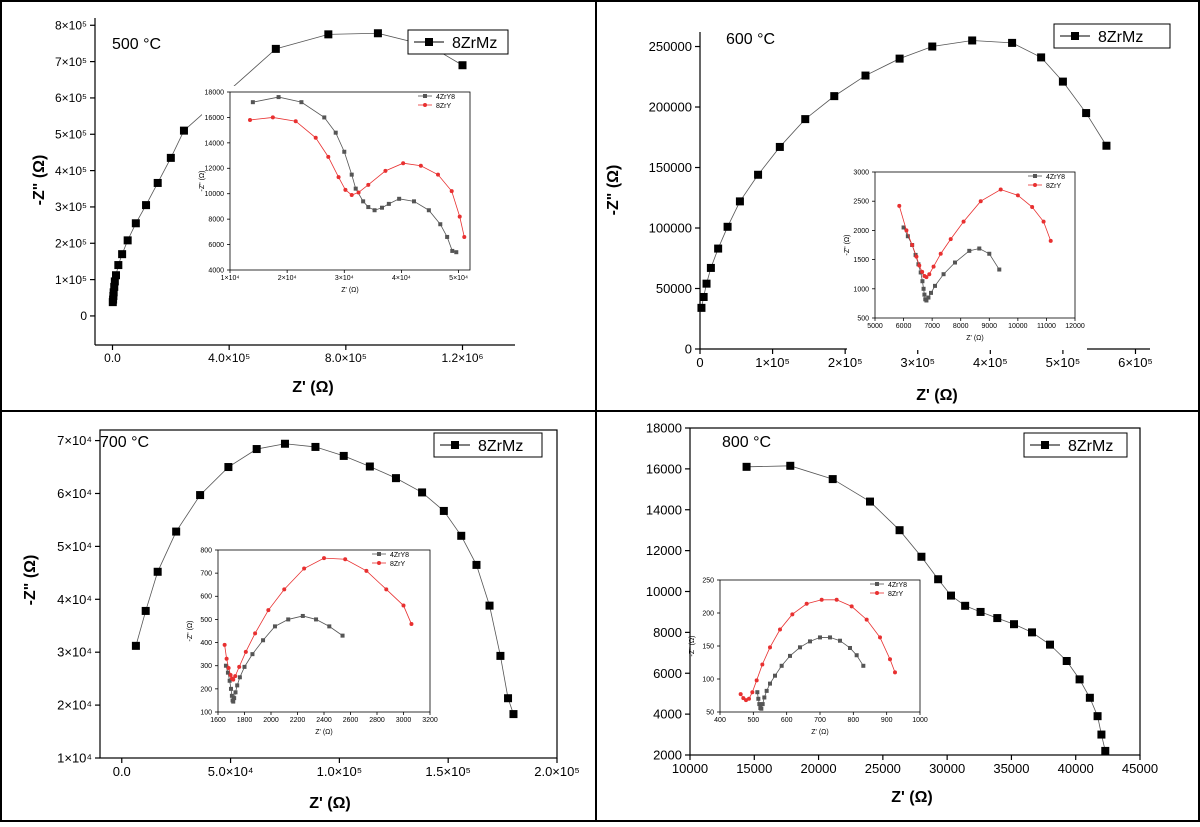 Image resolution: width=1200 pixels, height=827 pixels. What do you see at coordinates (218, 720) in the screenshot?
I see `inset-x-tick-label: 1600` at bounding box center [218, 720].